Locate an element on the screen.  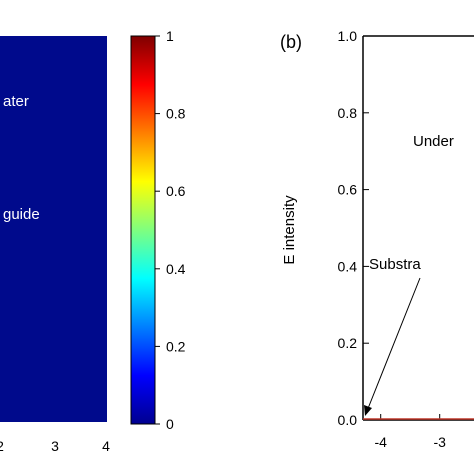
y-tick-label: 0.4 is located at coordinates (348, 266).